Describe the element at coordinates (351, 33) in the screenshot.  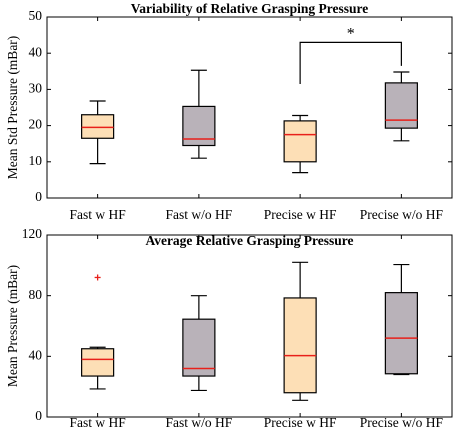
I see `significance-label: *` at that location.